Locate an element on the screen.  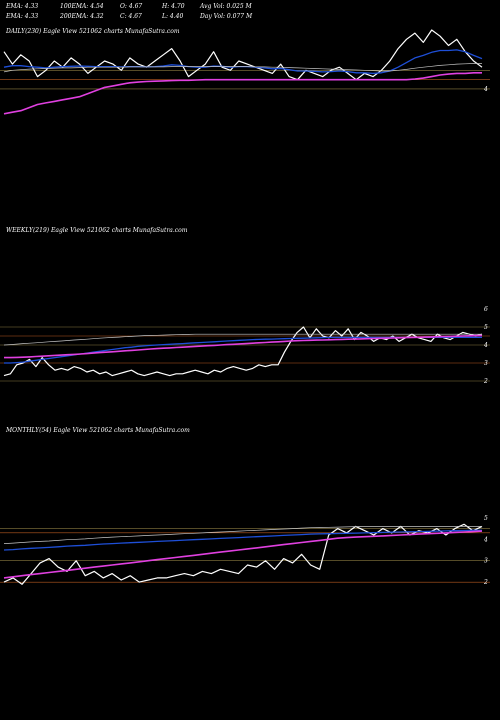
readout-ema-short: EMA: 4.33 is located at coordinates (21, 6).